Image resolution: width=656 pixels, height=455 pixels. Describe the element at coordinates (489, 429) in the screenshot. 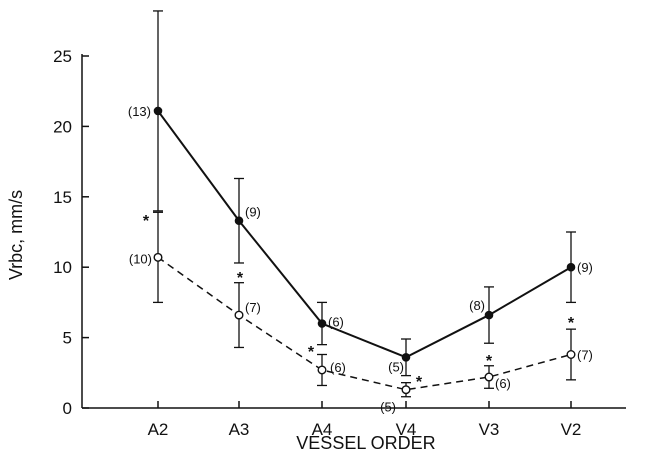

I see `x-tick-label: V3` at that location.